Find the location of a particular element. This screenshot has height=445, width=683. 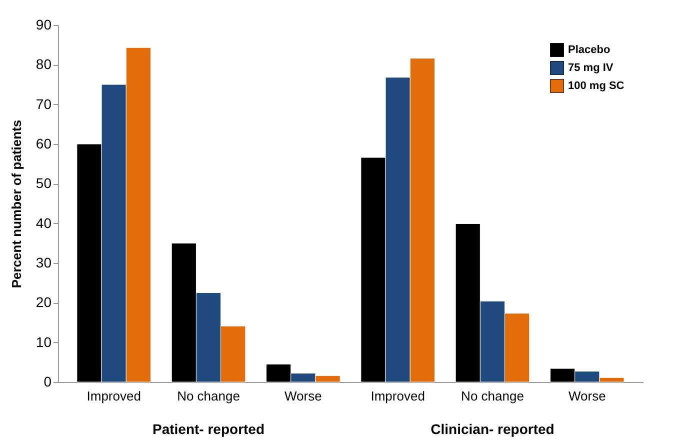

text: Clinician- reported is located at coordinates (492, 429).